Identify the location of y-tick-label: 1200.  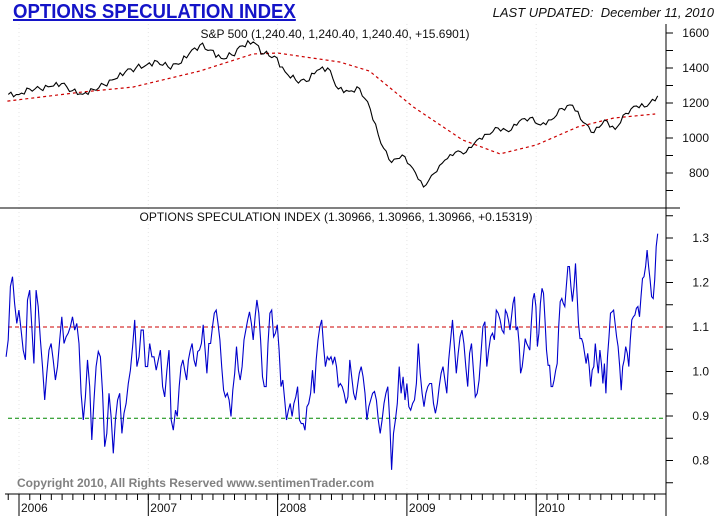
(695, 103).